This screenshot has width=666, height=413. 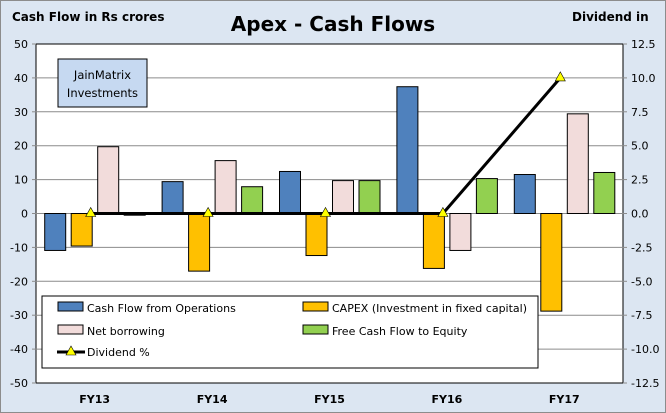 I want to click on legend-label: Free Cash Flow to Equity, so click(x=400, y=331).